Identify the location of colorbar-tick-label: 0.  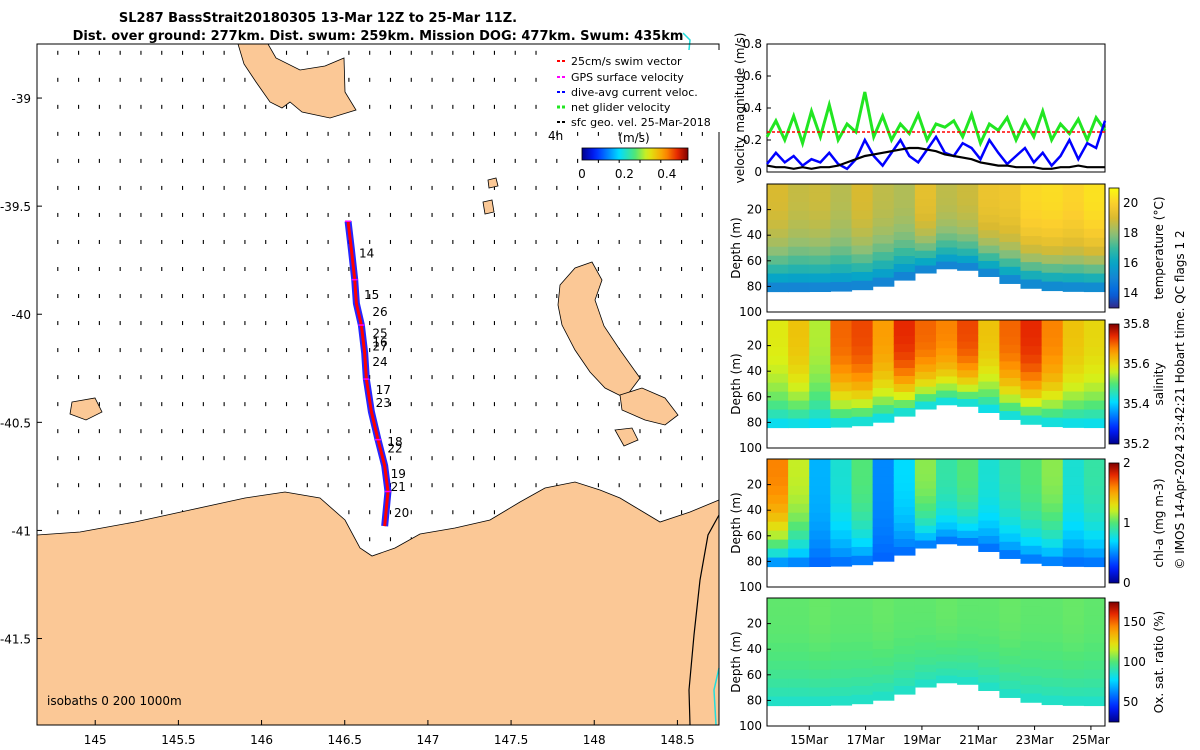
(1127, 583).